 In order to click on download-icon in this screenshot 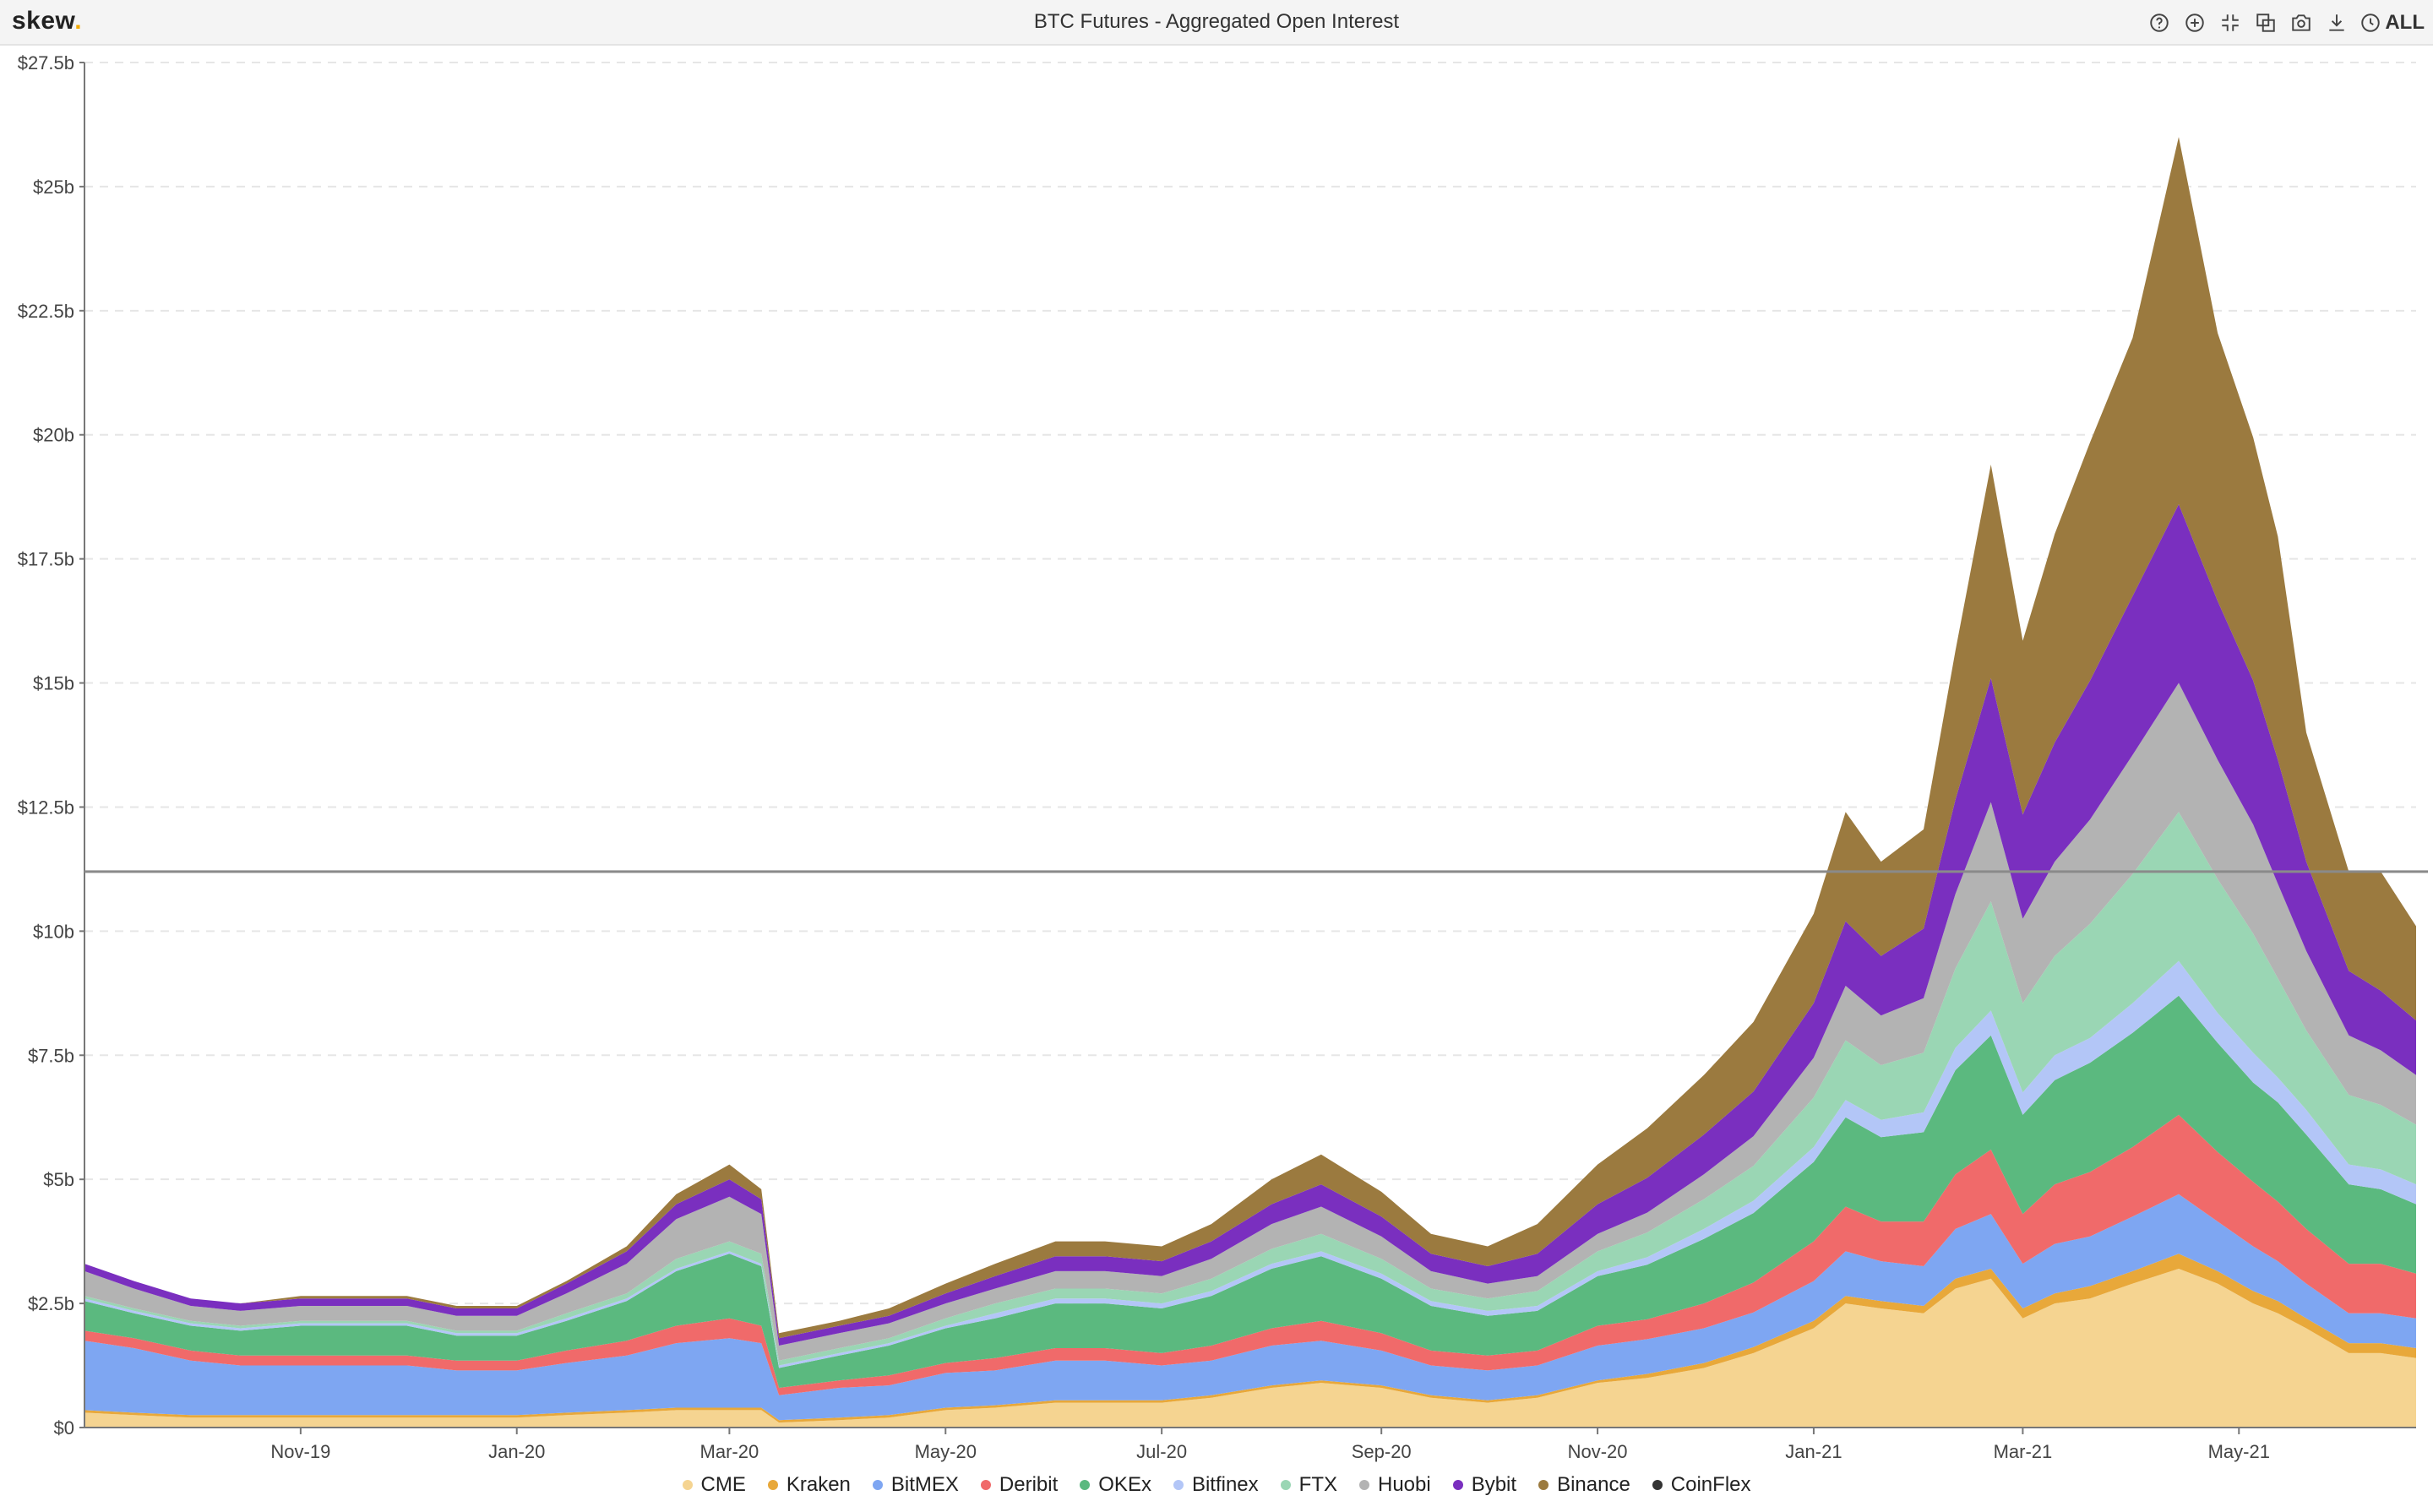, I will do `click(2337, 22)`.